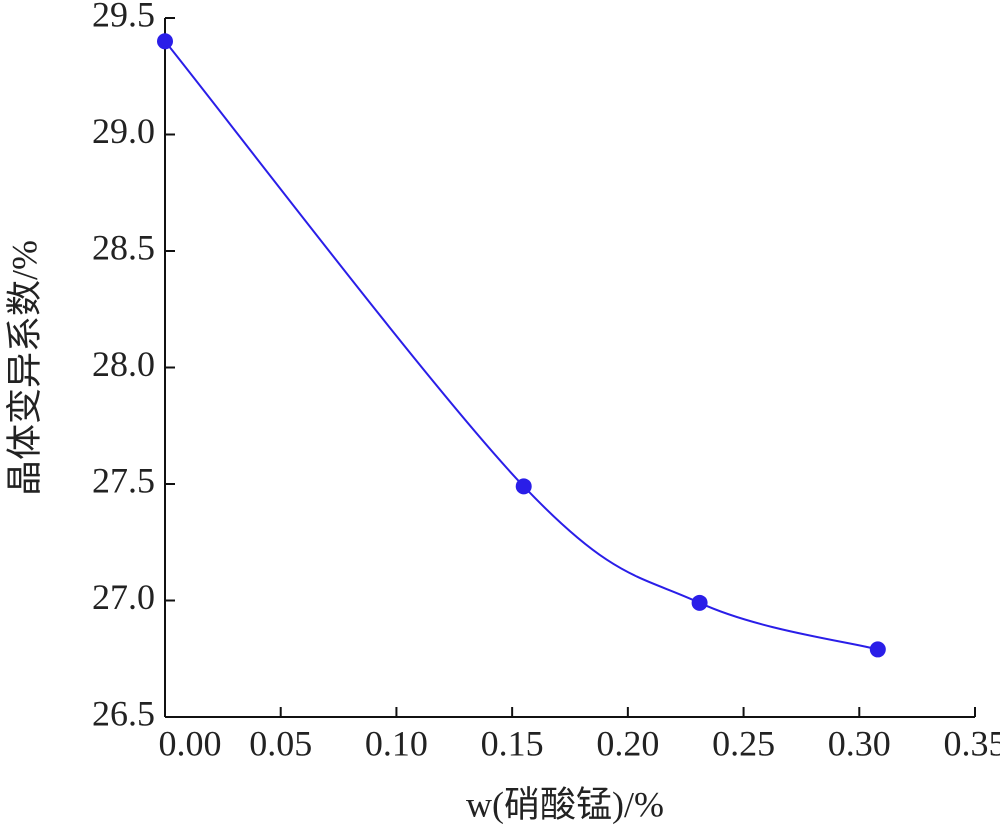 The width and height of the screenshot is (1000, 833). What do you see at coordinates (972, 743) in the screenshot?
I see `x-tick-label: 0.35` at bounding box center [972, 743].